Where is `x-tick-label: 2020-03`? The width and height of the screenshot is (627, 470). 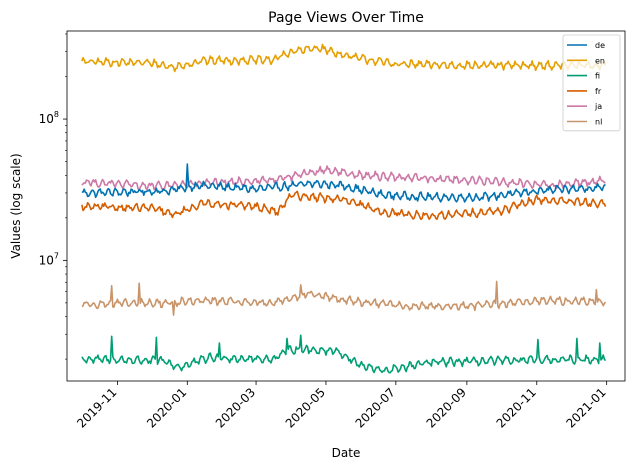 x-tick-label: 2020-03 is located at coordinates (235, 407).